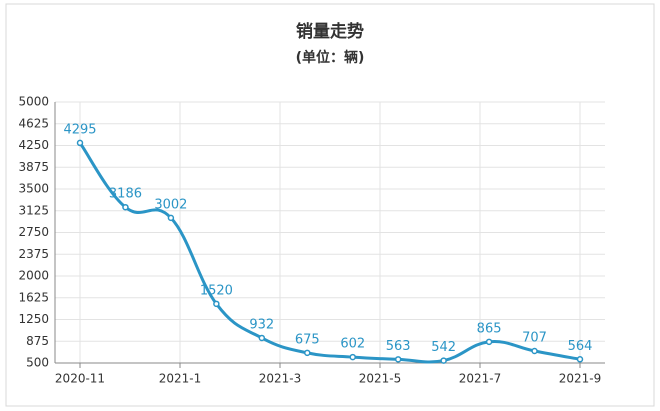  I want to click on data-label: 602, so click(352, 344).